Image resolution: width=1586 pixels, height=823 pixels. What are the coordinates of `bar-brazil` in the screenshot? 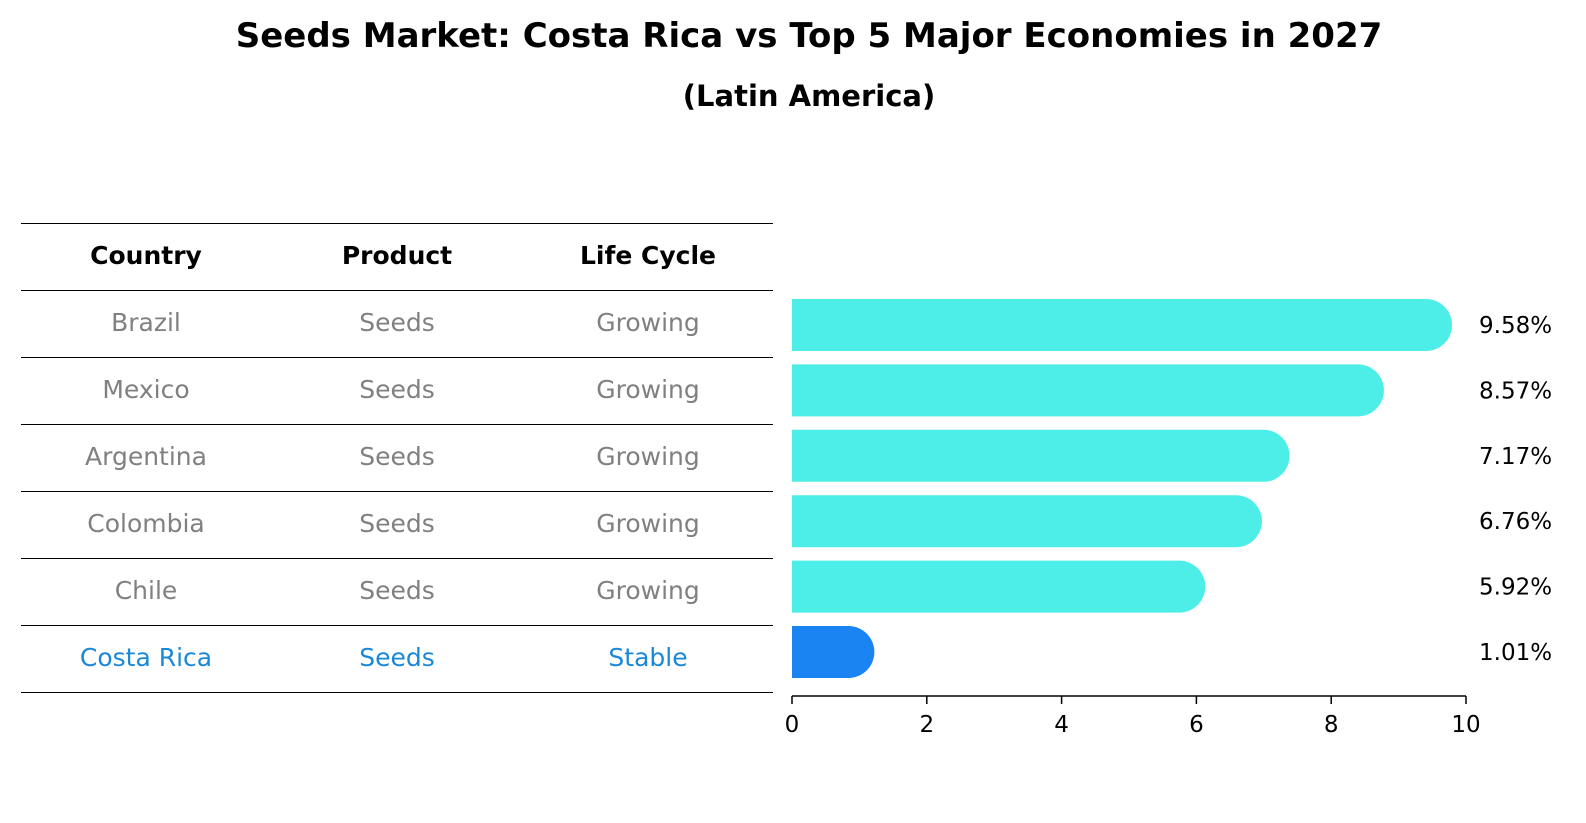 It's located at (1122, 325).